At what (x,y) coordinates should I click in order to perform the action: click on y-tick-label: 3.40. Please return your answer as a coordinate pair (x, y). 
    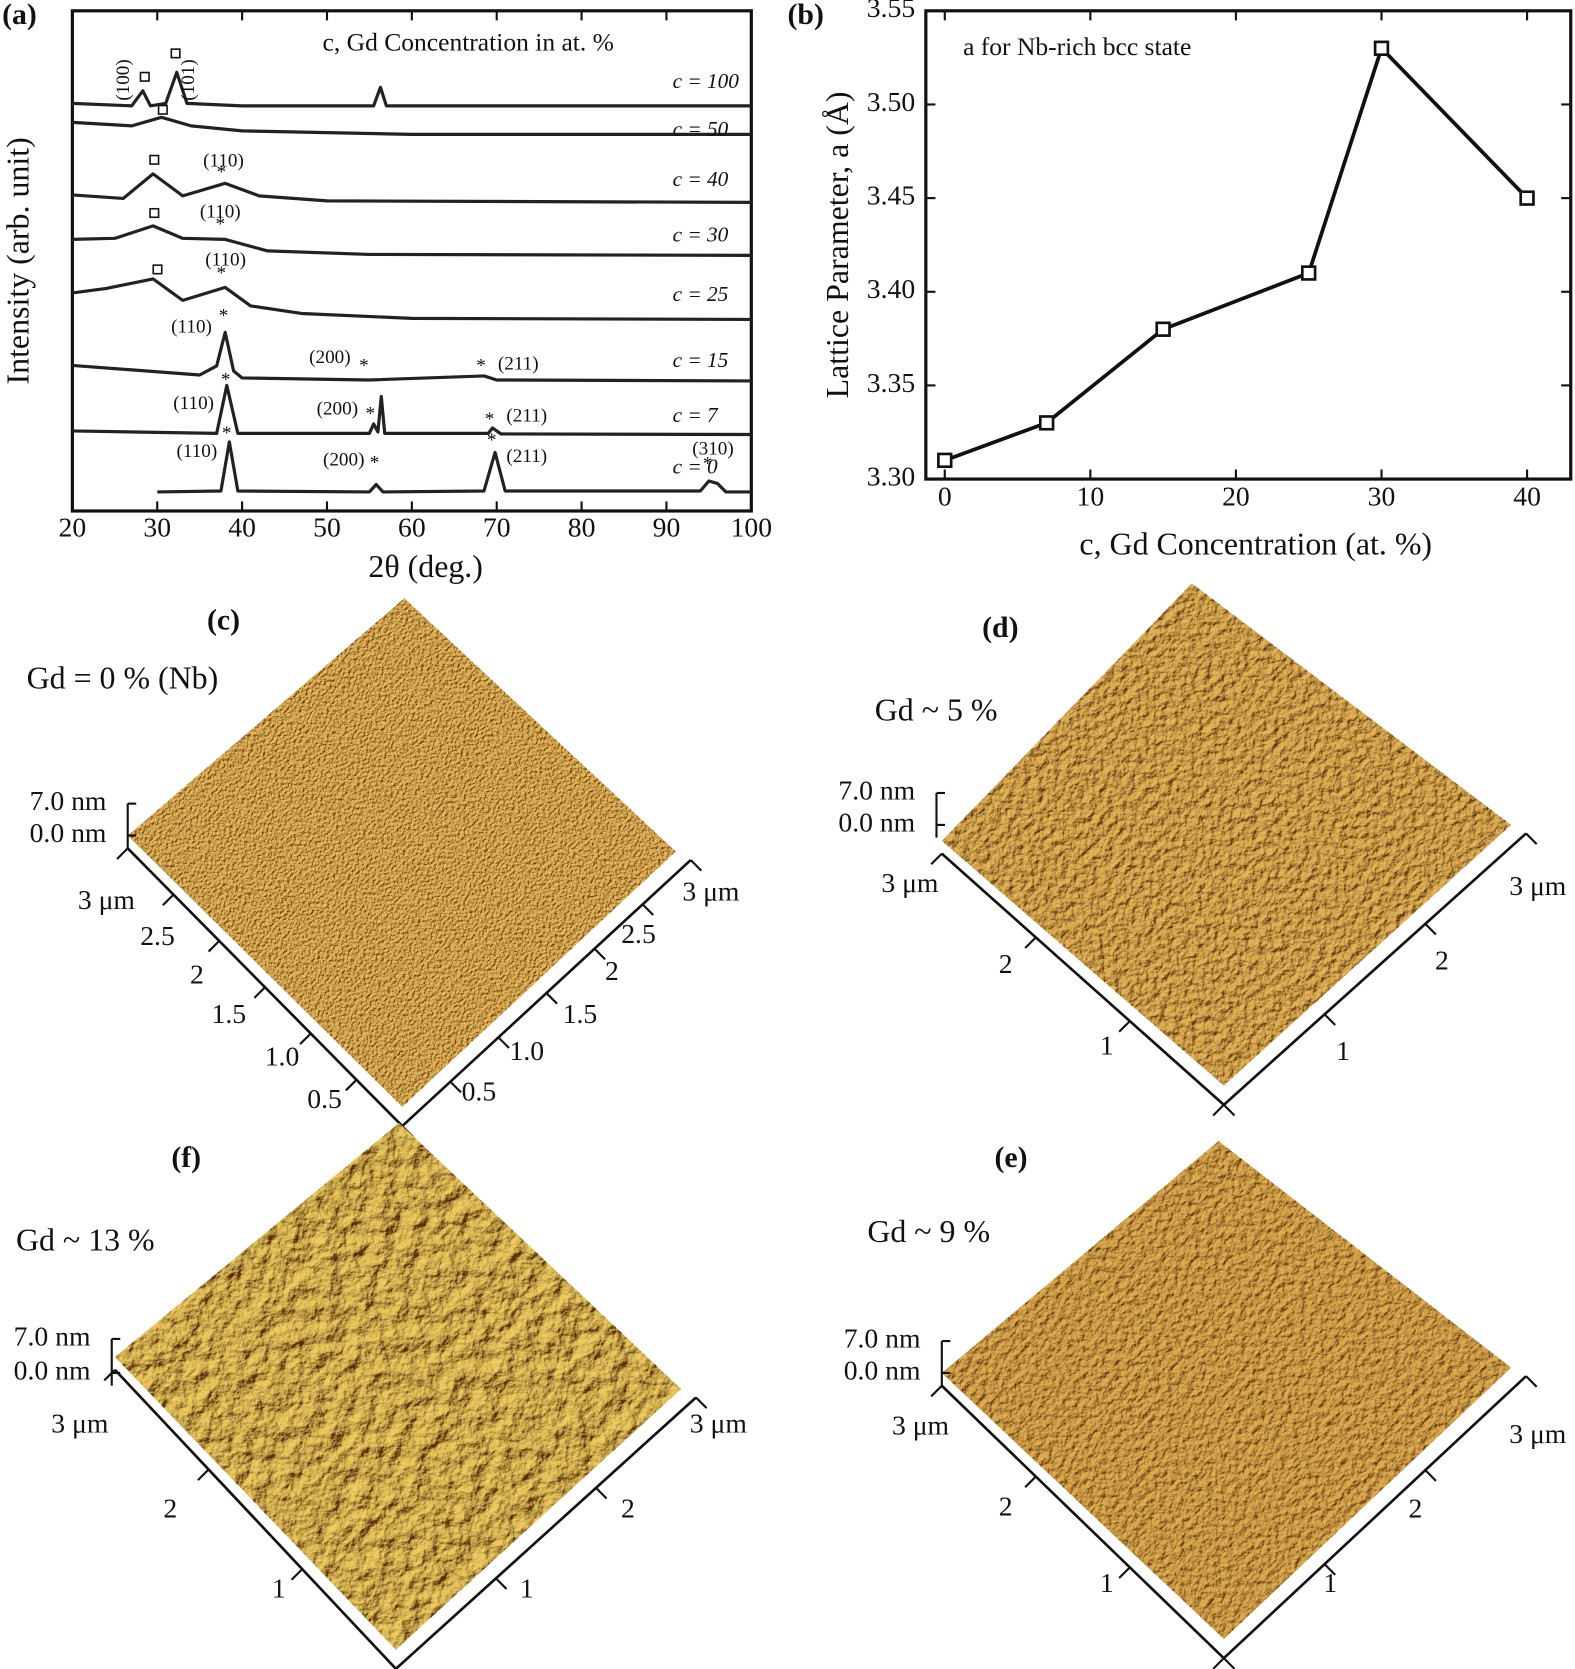
    Looking at the image, I should click on (891, 288).